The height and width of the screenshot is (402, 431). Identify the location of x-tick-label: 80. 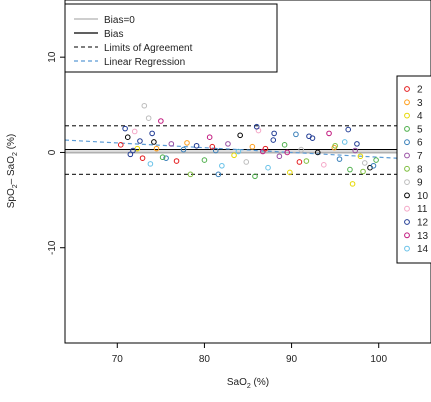
(205, 359).